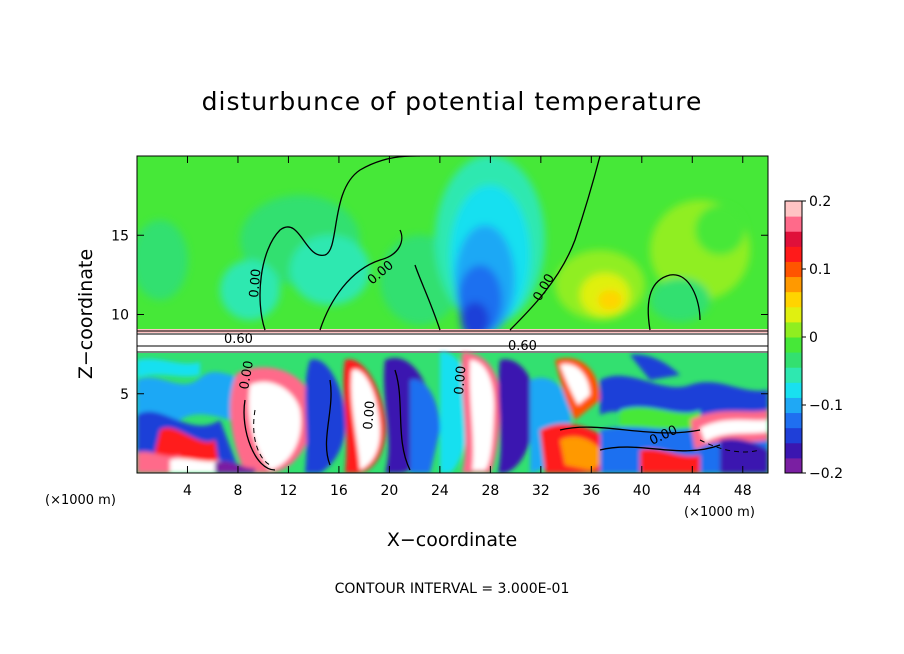  What do you see at coordinates (490, 491) in the screenshot?
I see `x-tick-label: 28` at bounding box center [490, 491].